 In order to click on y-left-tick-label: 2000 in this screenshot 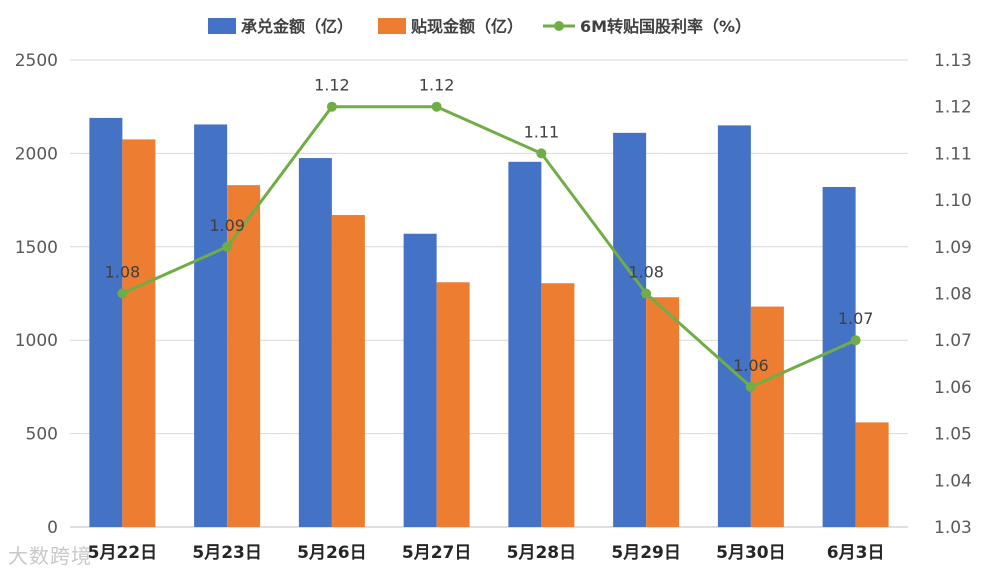, I will do `click(36, 154)`.